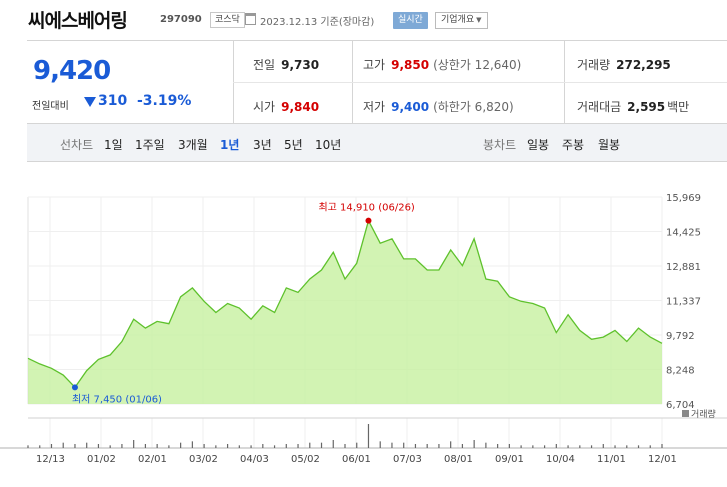 The height and width of the screenshot is (487, 727). I want to click on divider, so click(480, 82).